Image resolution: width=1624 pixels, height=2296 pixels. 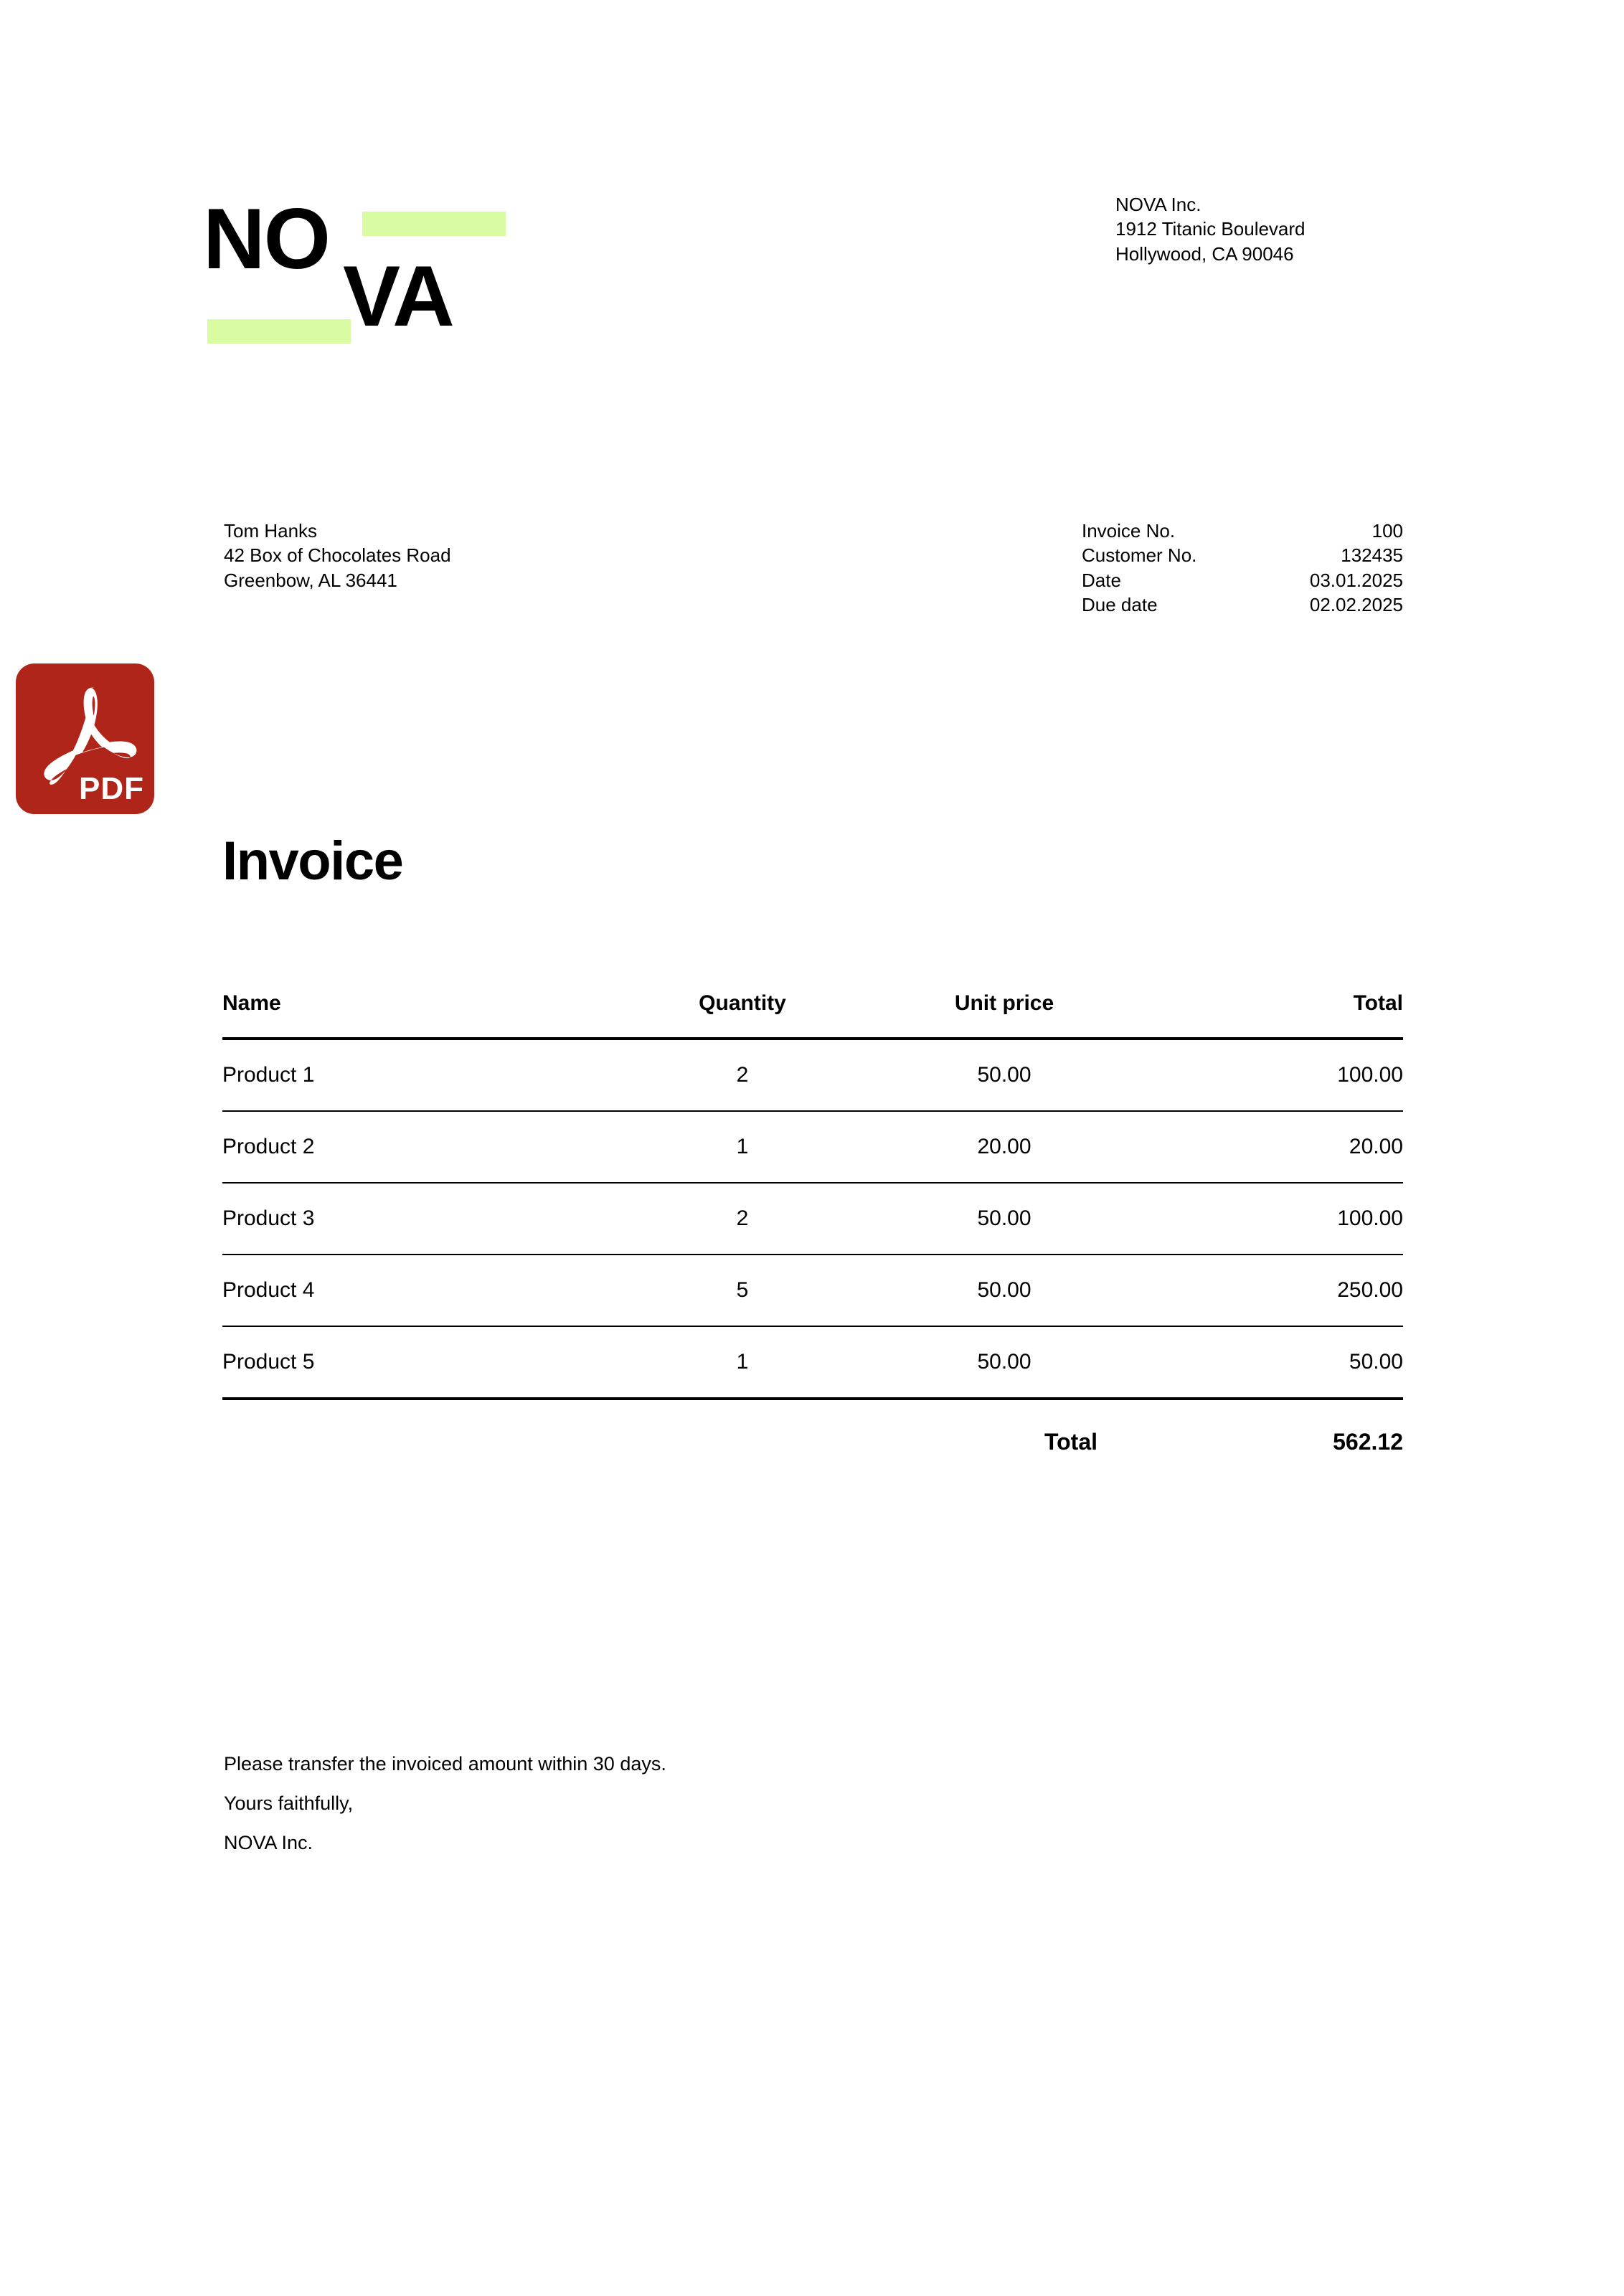 I want to click on logo-accent-bar-top, so click(x=434, y=224).